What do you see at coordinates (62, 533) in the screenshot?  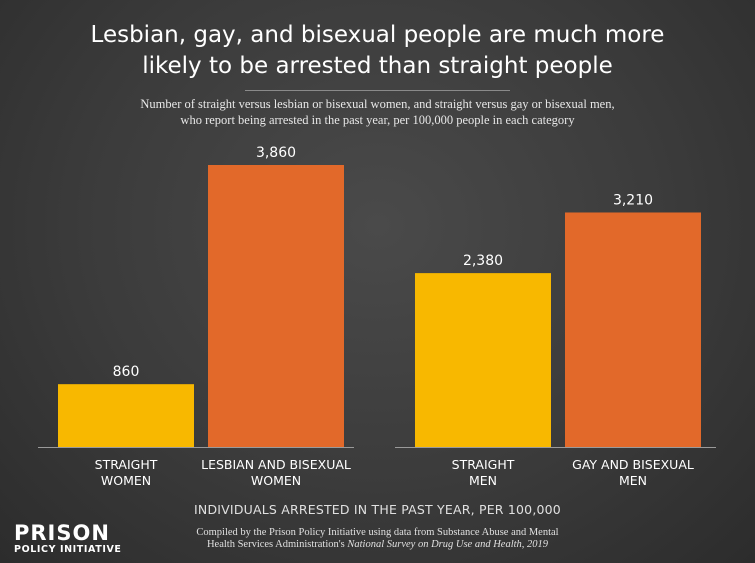 I see `logo-wordmark: PRISON` at bounding box center [62, 533].